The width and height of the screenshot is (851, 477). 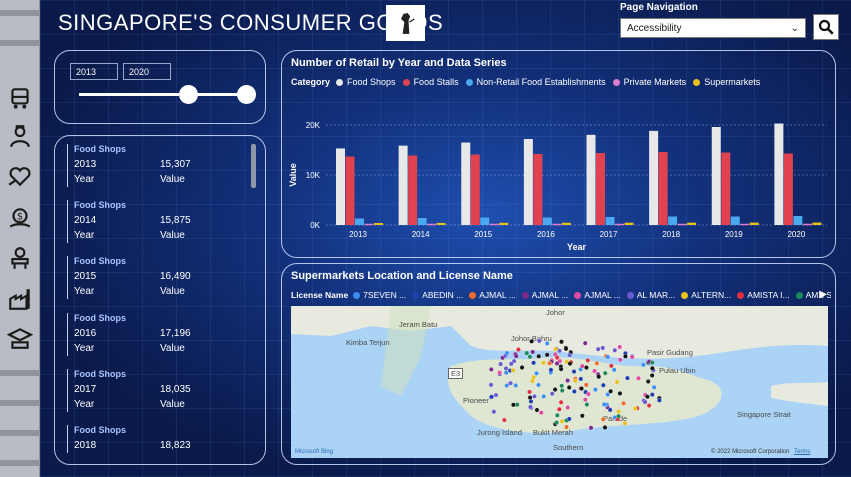 I want to click on leisure-icon, so click(x=20, y=258).